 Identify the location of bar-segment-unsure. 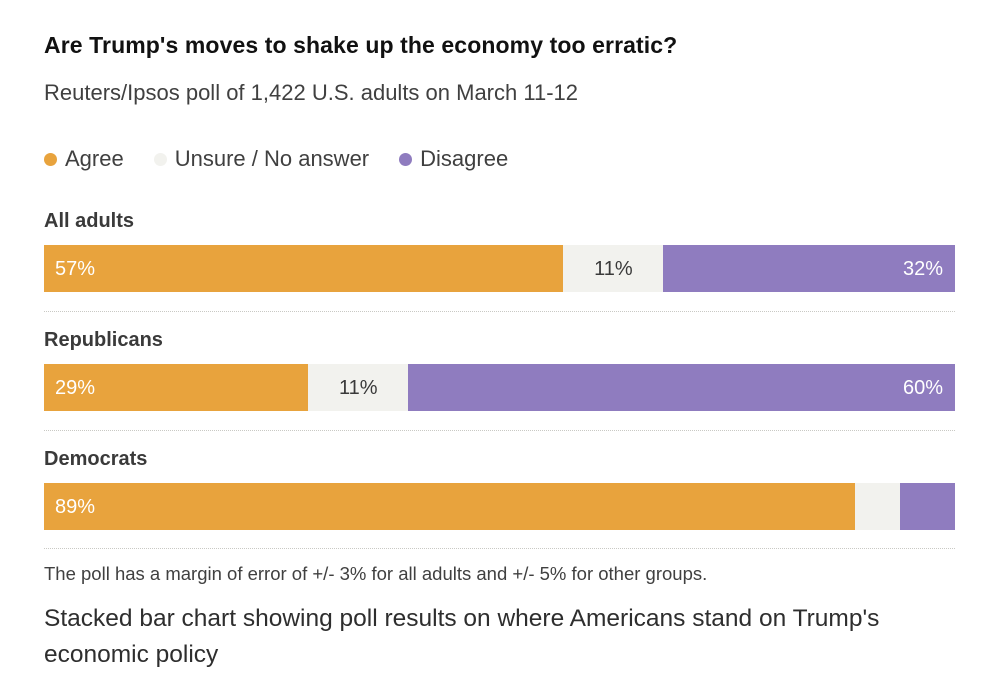
(877, 506).